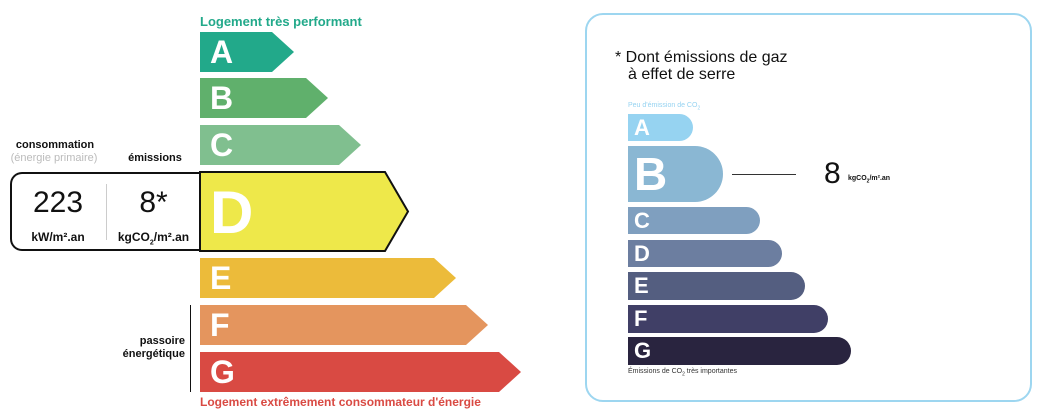 Image resolution: width=1046 pixels, height=410 pixels. Describe the element at coordinates (190, 348) in the screenshot. I see `passoire-bracket` at that location.